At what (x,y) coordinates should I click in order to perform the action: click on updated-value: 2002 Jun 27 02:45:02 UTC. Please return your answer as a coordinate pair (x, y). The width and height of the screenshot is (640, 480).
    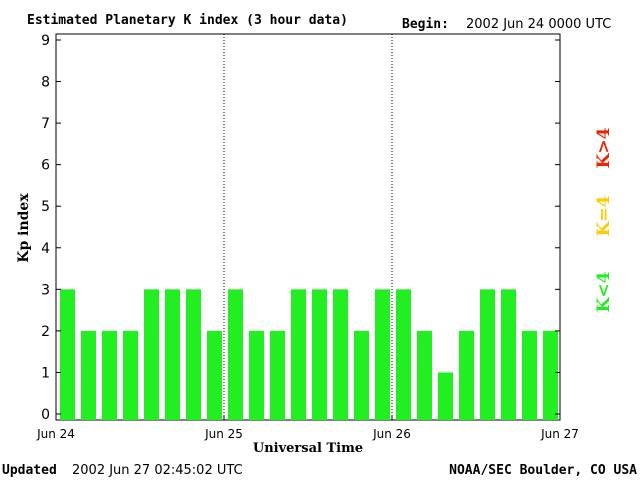
    Looking at the image, I should click on (157, 470).